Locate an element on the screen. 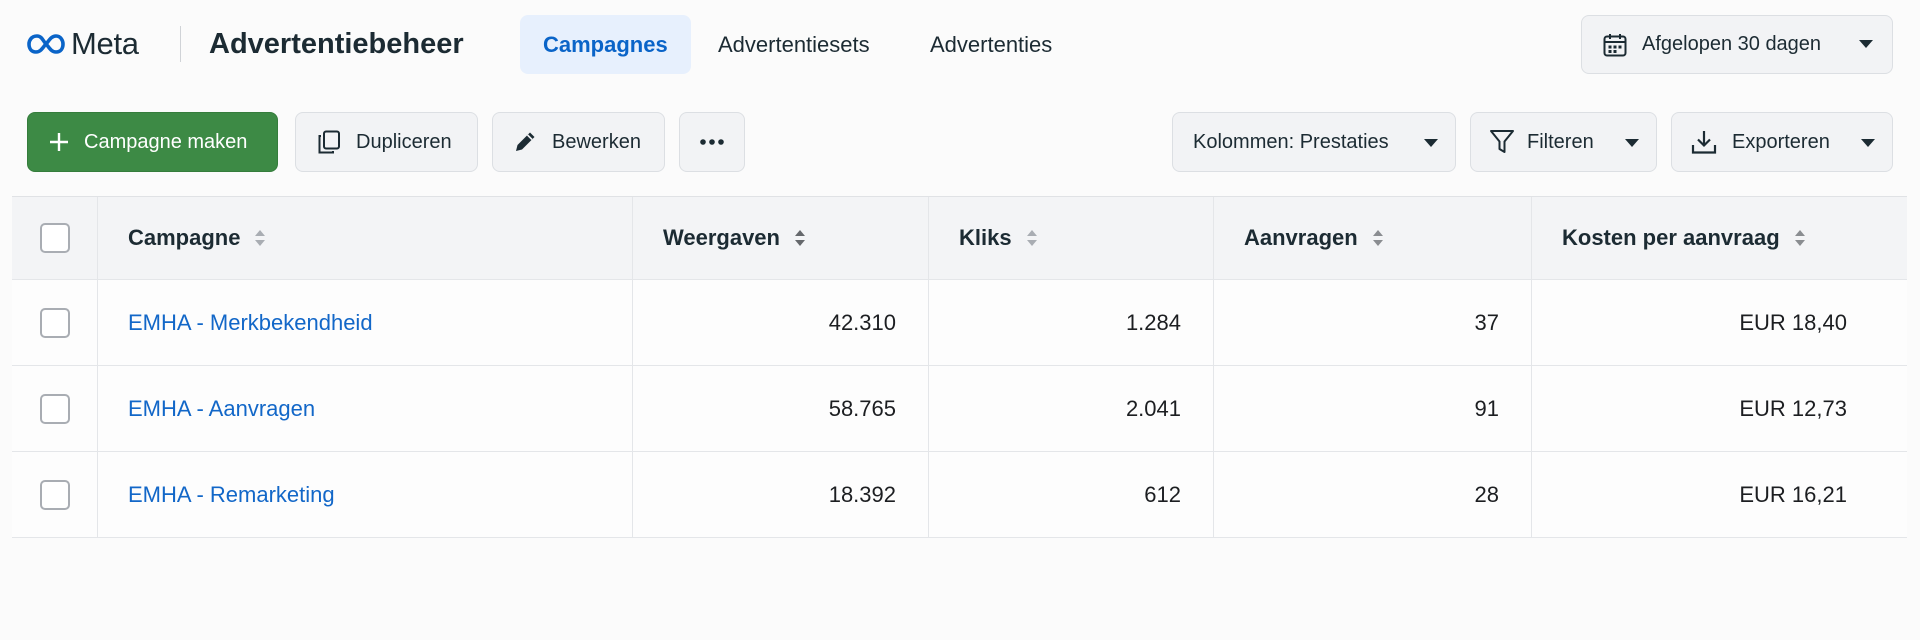  calendar-icon is located at coordinates (1615, 45).